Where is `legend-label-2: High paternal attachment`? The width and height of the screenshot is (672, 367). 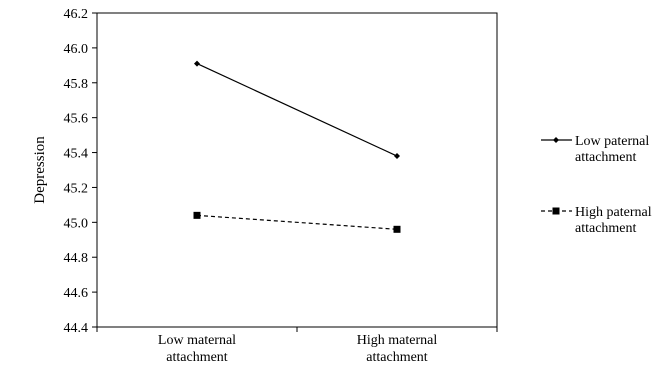
legend-label-2: High paternal attachment is located at coordinates (613, 220).